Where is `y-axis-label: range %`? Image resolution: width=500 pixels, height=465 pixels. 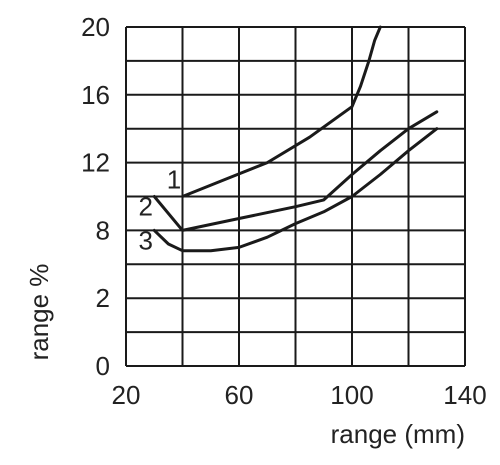 y-axis-label: range % is located at coordinates (39, 312).